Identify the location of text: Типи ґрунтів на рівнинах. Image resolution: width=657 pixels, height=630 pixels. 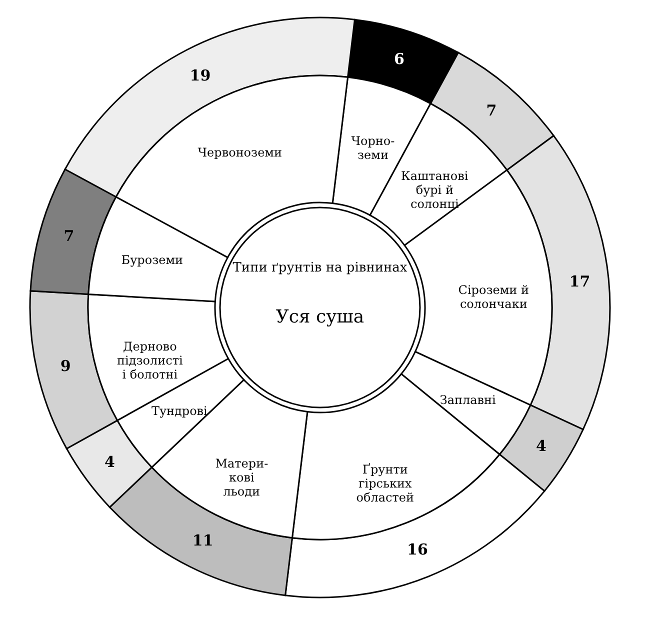
(320, 268).